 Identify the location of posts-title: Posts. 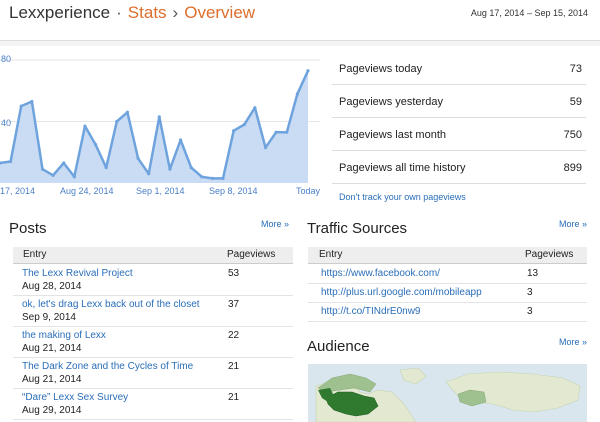
(28, 228).